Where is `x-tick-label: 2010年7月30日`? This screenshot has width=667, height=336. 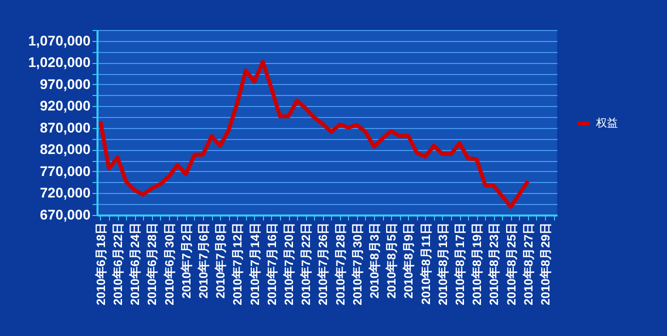
x-tick-label: 2010年7月30日 is located at coordinates (357, 264).